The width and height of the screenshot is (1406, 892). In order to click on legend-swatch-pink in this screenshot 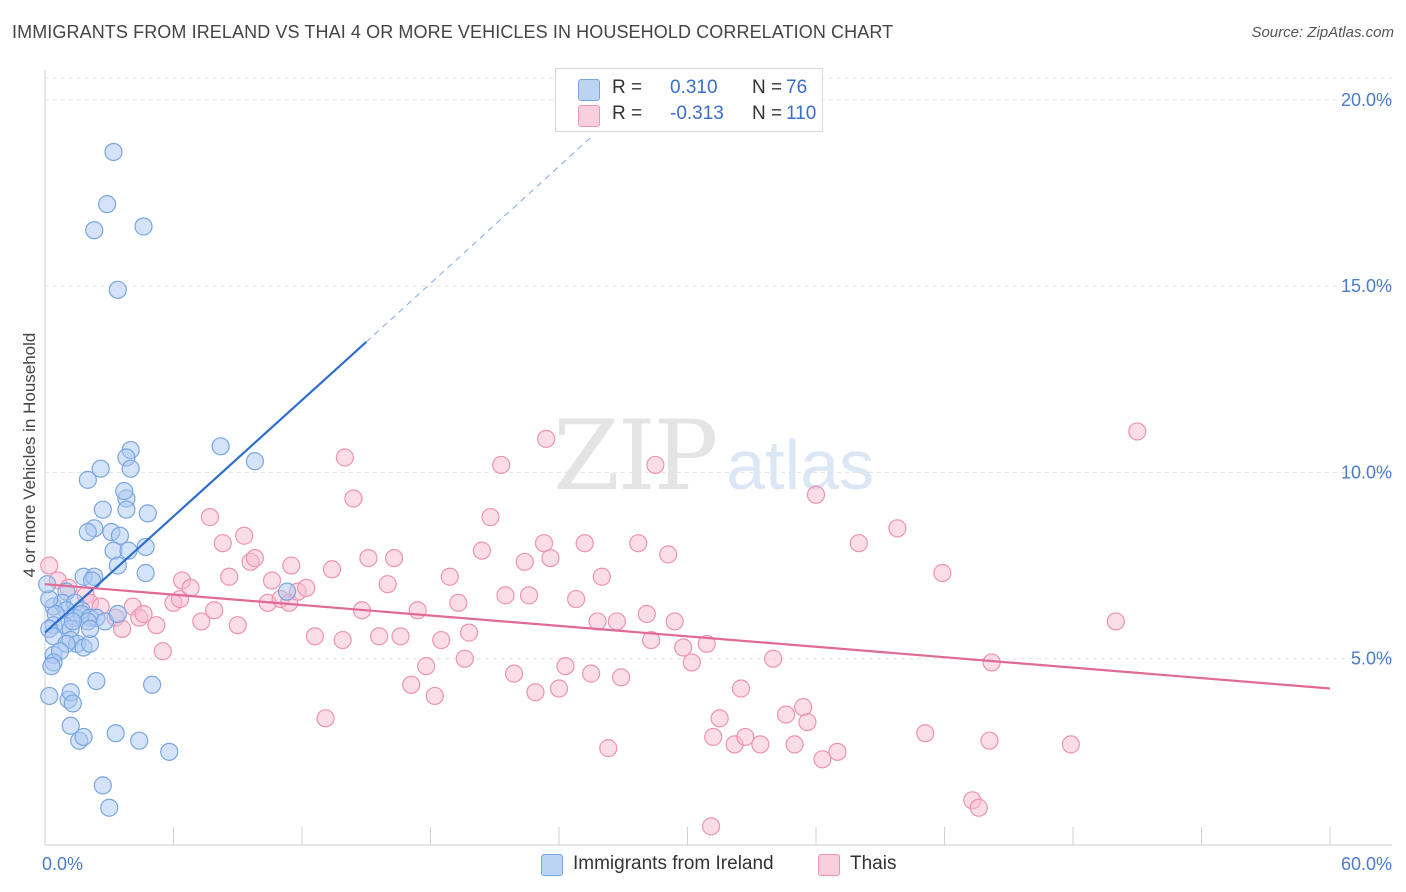, I will do `click(589, 116)`.